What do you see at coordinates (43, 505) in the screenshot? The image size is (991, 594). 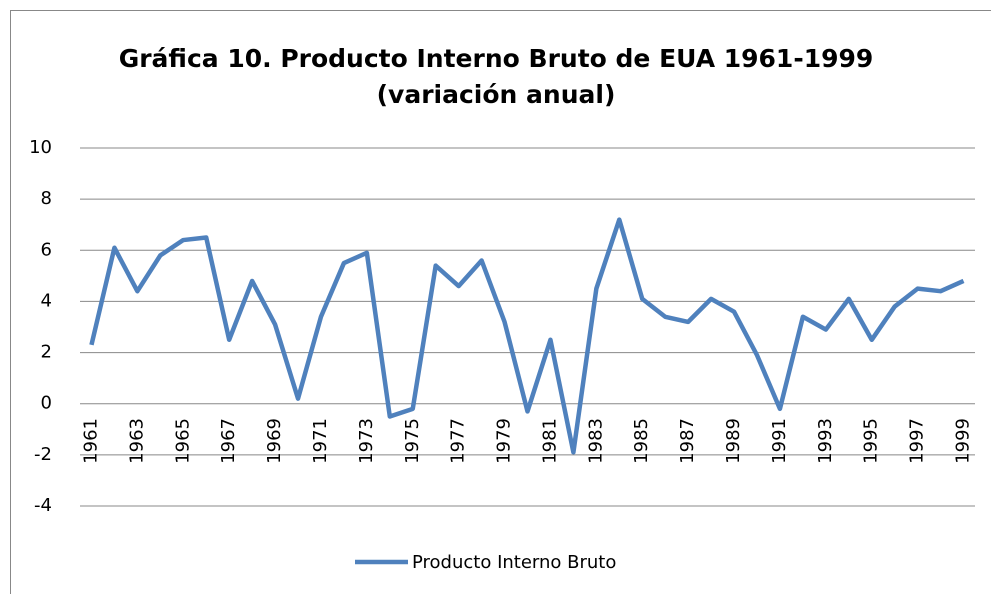 I see `y-tick-label: -4` at bounding box center [43, 505].